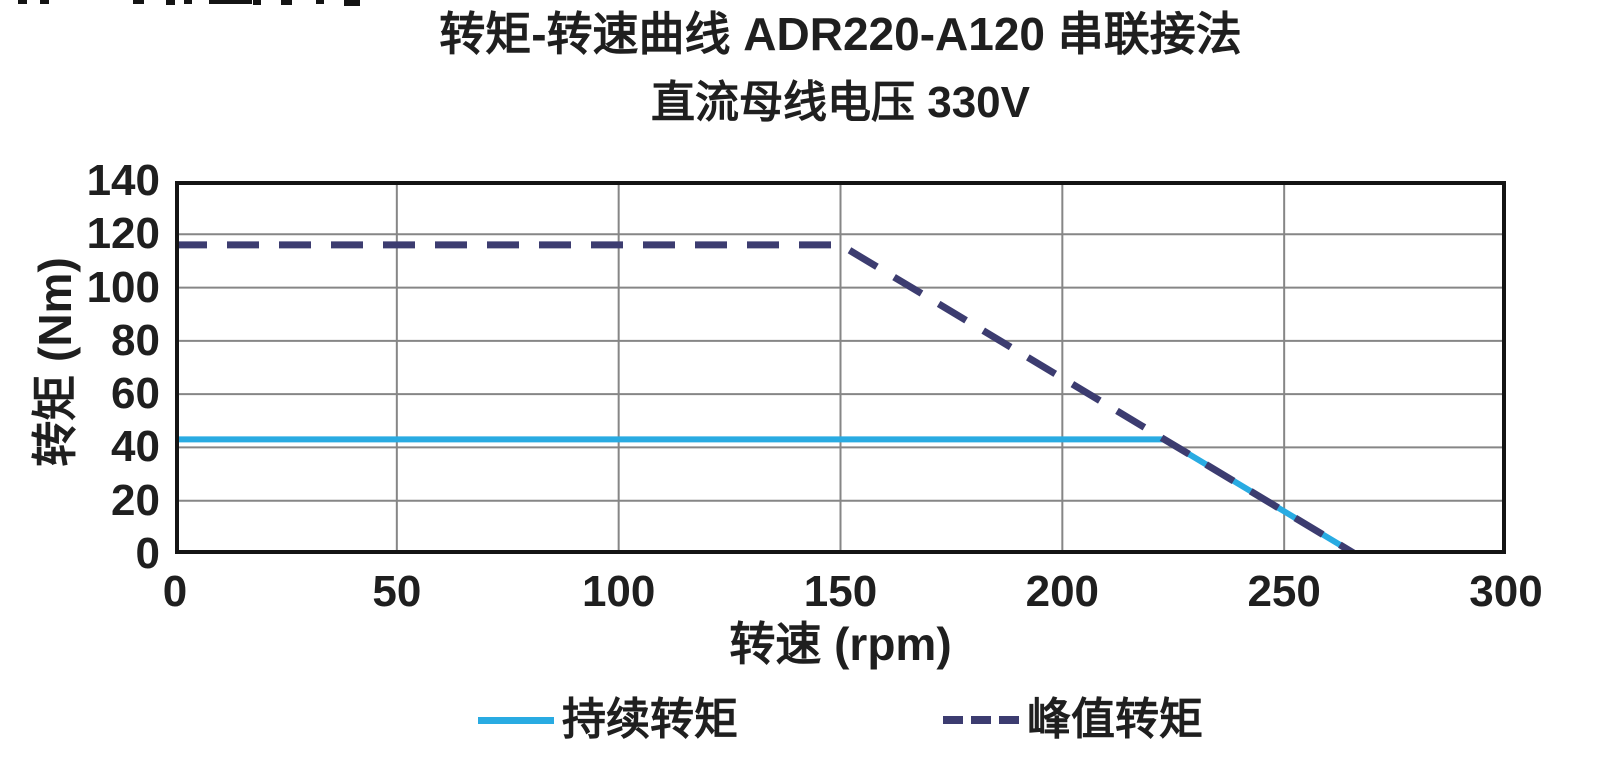 This screenshot has height=769, width=1600. Describe the element at coordinates (1284, 591) in the screenshot. I see `x-tick-label: 250` at that location.